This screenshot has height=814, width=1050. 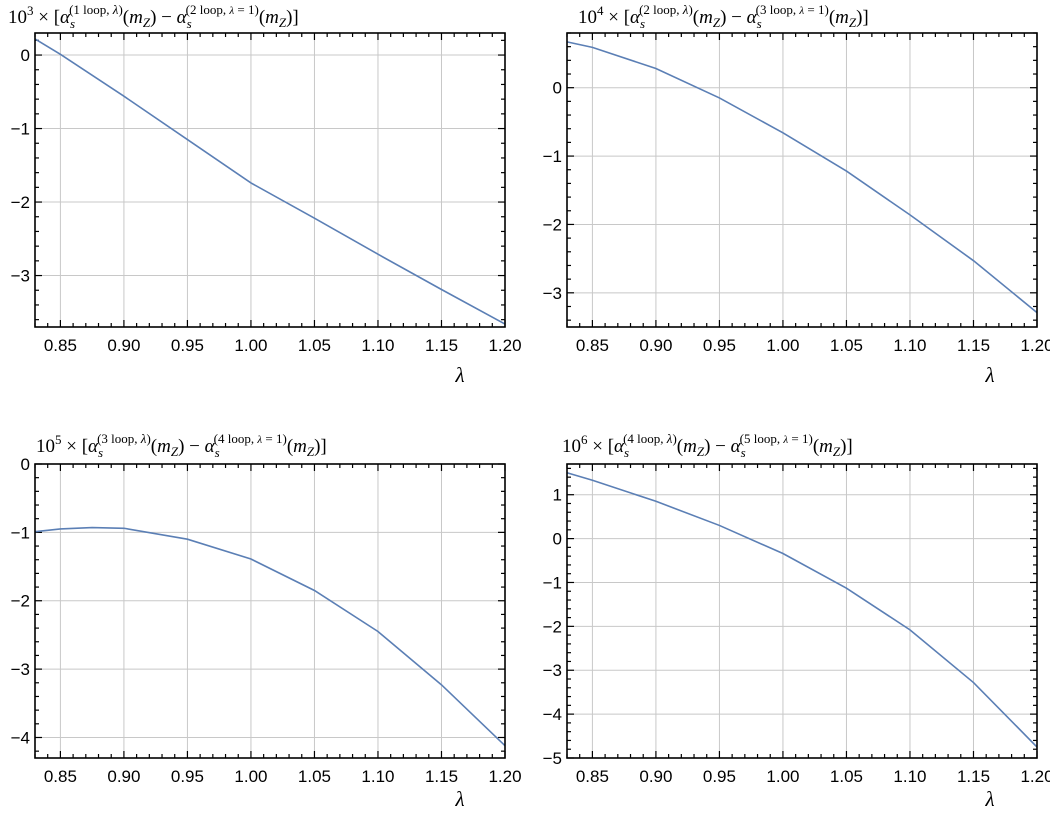 I want to click on title-power: 3, so click(x=30, y=10).